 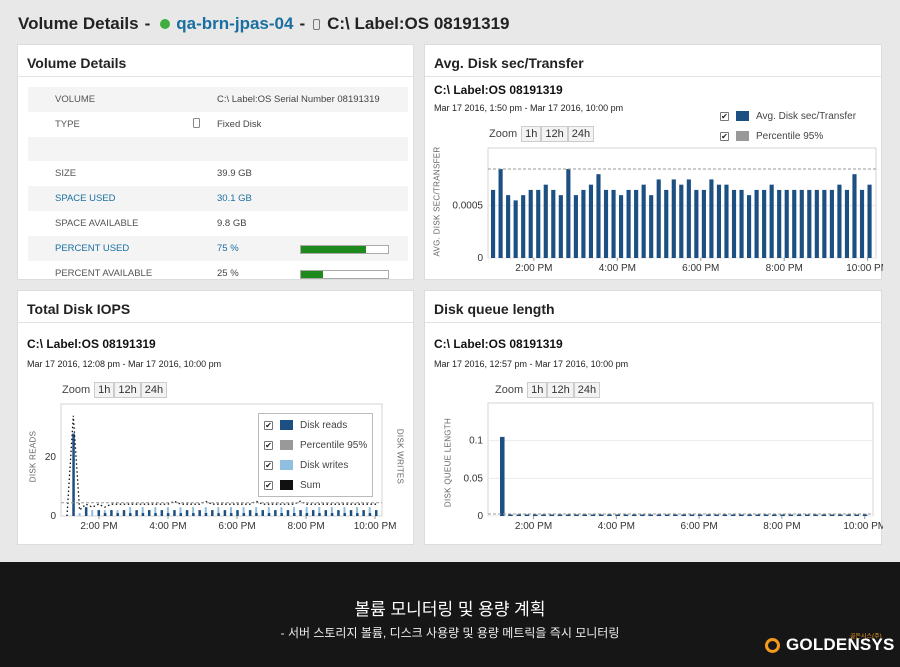 I want to click on legend-label: Sum, so click(x=310, y=485).